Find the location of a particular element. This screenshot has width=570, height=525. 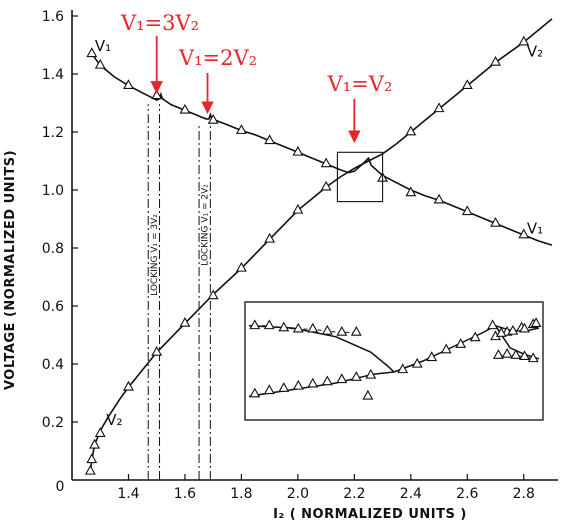

y-tick-label: 0.4 is located at coordinates (53, 365).